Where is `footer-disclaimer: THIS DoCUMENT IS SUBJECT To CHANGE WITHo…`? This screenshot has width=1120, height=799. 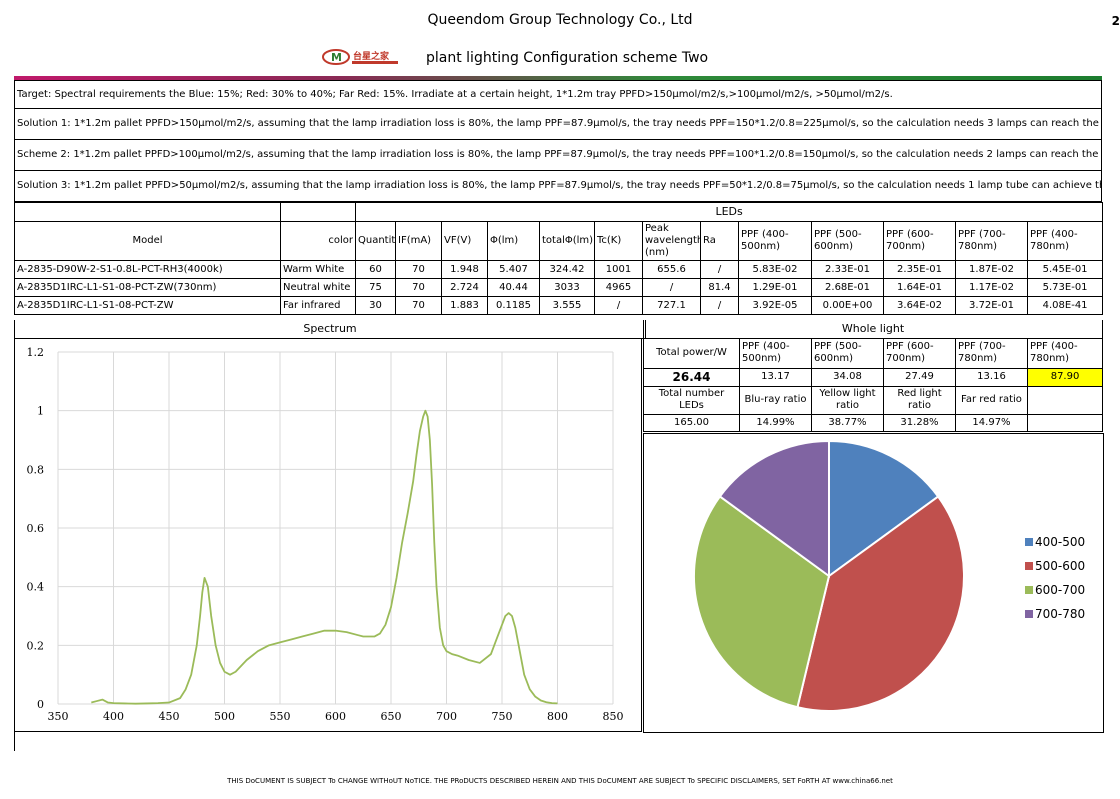
footer-disclaimer: THIS DoCUMENT IS SUBJECT To CHANGE WITHo… is located at coordinates (560, 781).